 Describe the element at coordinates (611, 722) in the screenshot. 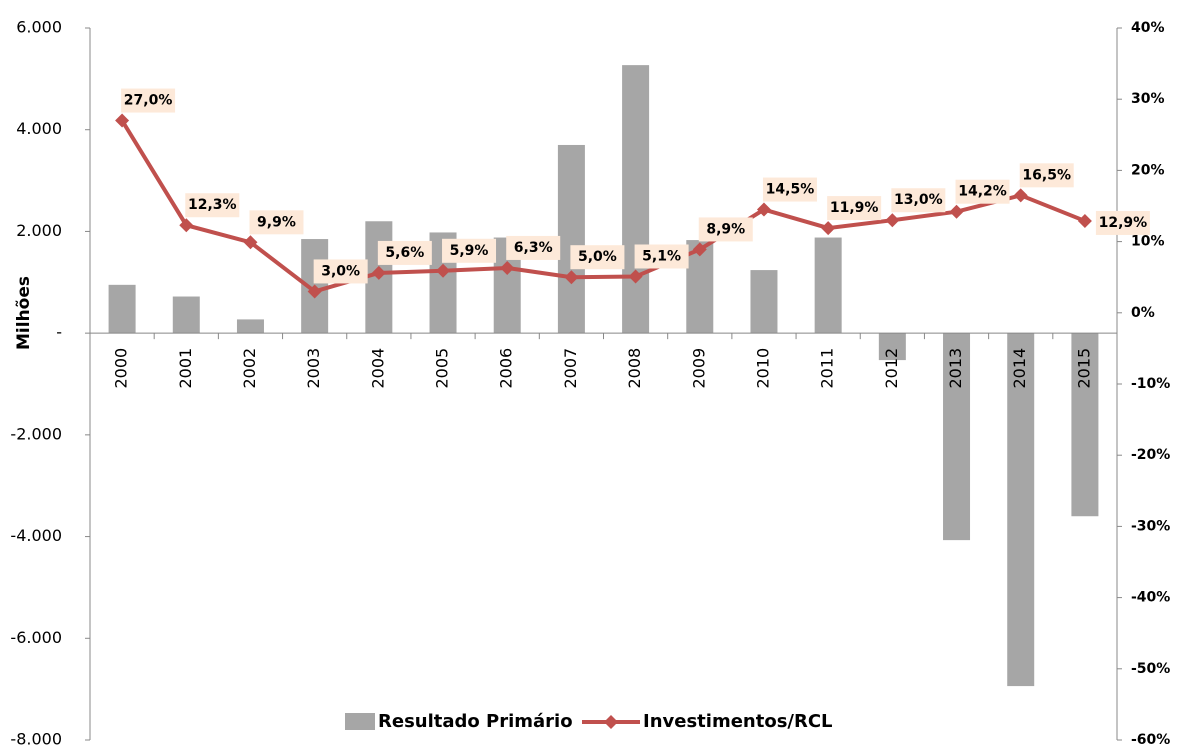

I see `legend-marker` at that location.